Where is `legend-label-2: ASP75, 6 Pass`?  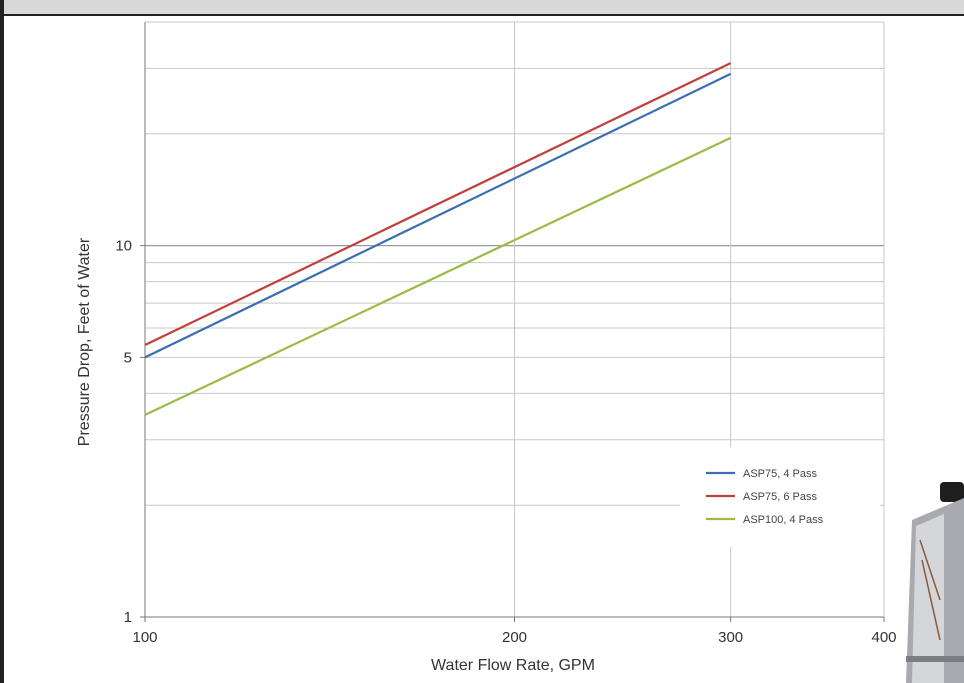
legend-label-2: ASP75, 6 Pass is located at coordinates (780, 497).